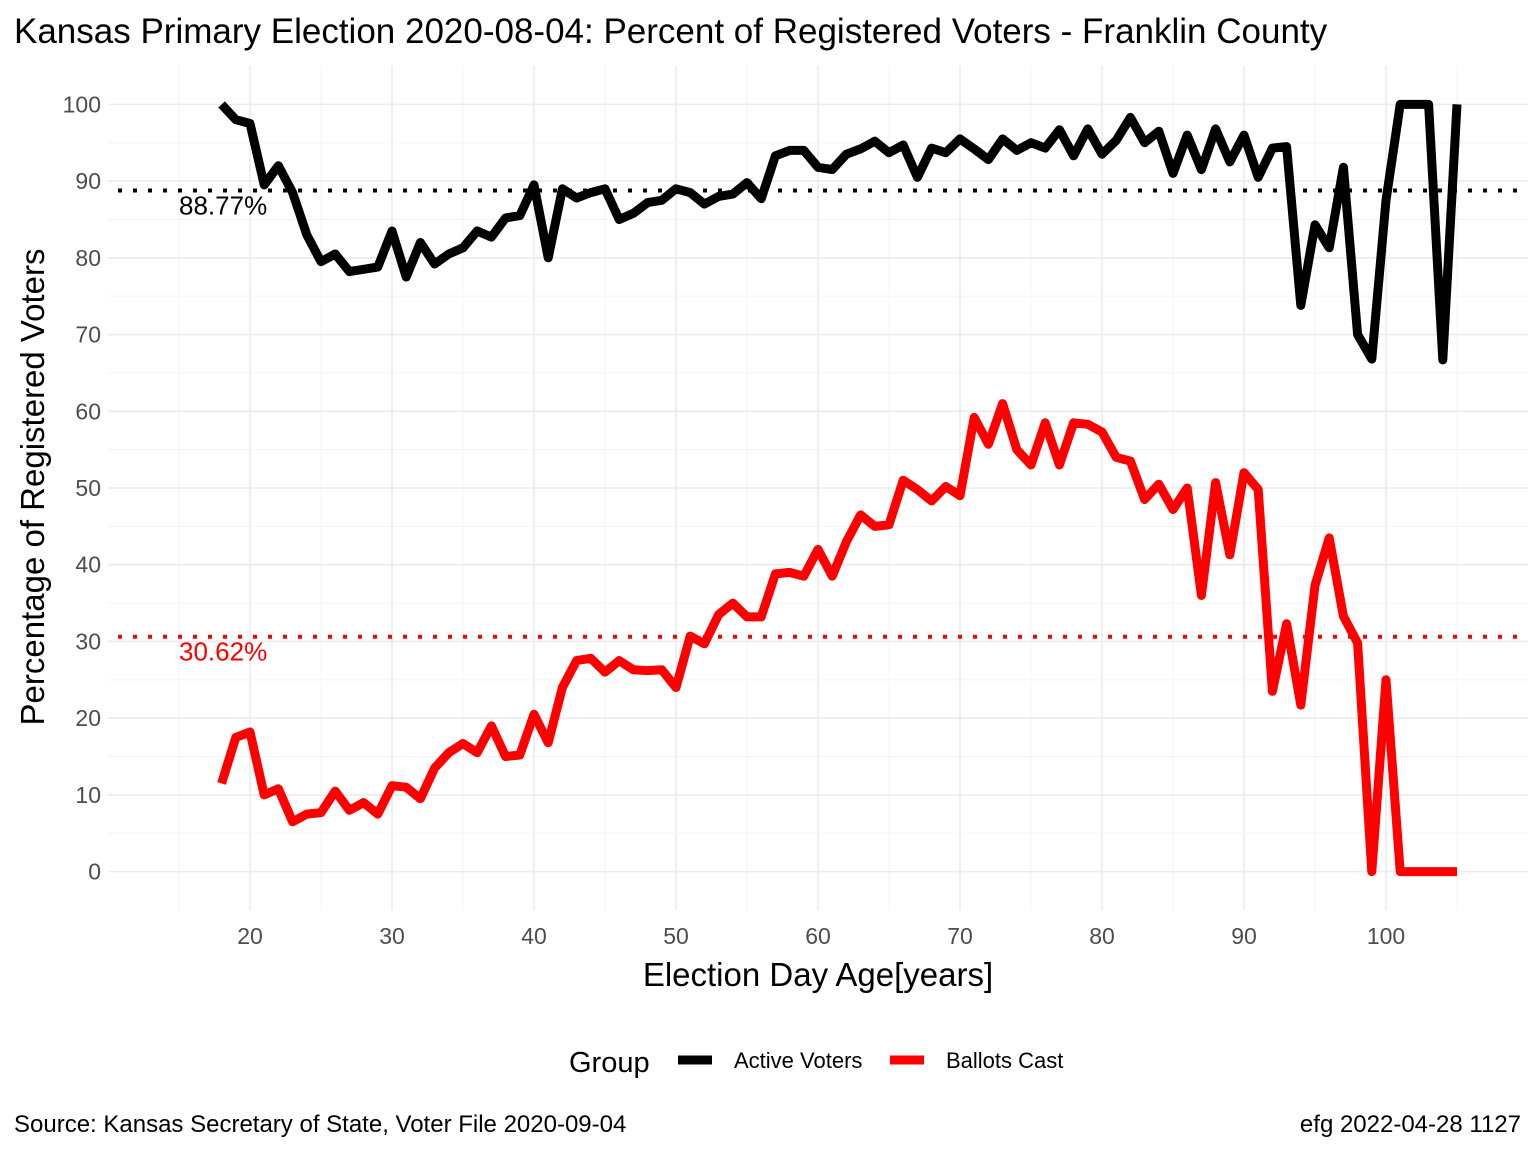 The height and width of the screenshot is (1152, 1536). I want to click on y-tick-label: 80, so click(88, 258).